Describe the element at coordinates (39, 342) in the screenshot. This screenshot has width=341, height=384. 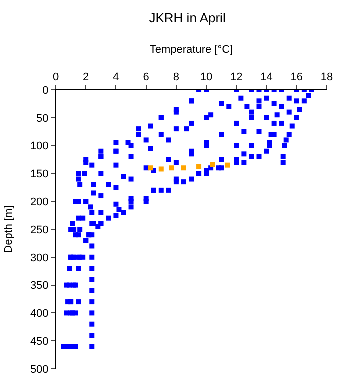
I see `y-tick-label: 450` at that location.